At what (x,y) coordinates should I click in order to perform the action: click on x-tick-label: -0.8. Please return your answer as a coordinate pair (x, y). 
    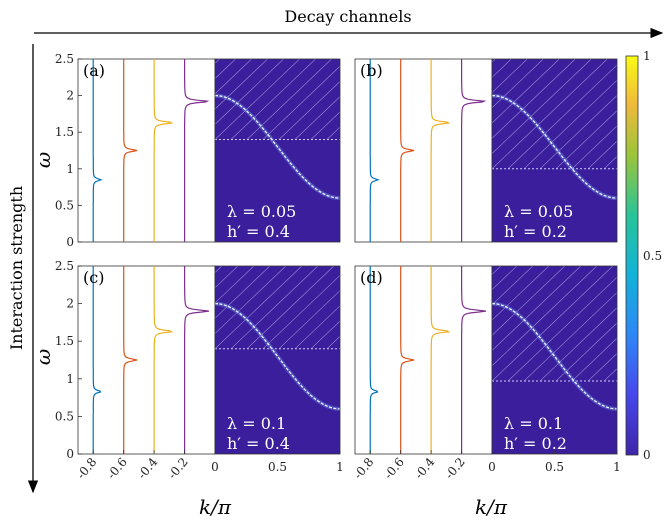
    Looking at the image, I should click on (364, 468).